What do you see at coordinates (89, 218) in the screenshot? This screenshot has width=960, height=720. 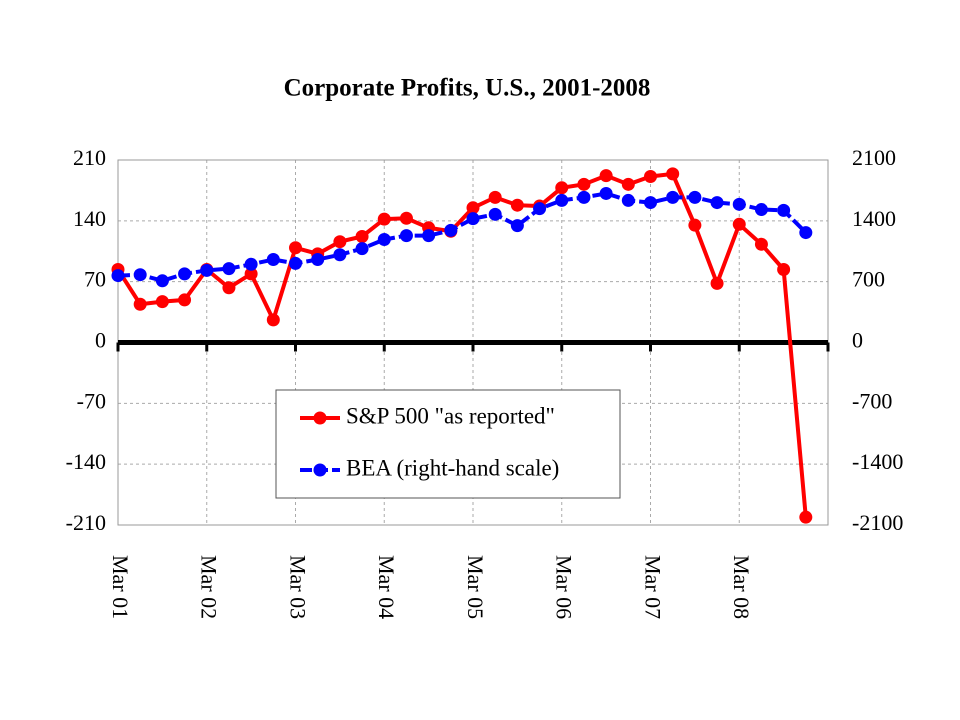 I see `y-tick-label: 140` at bounding box center [89, 218].